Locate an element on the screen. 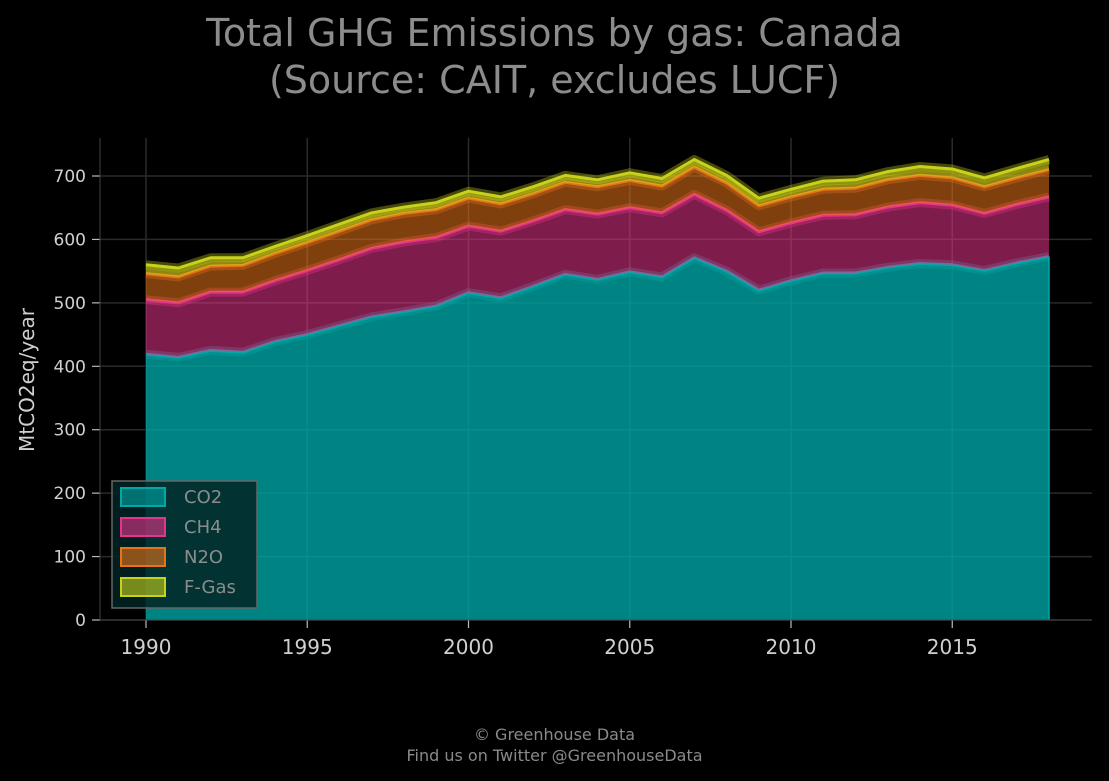 The height and width of the screenshot is (781, 1109). x-tick-label: 1995 is located at coordinates (307, 647).